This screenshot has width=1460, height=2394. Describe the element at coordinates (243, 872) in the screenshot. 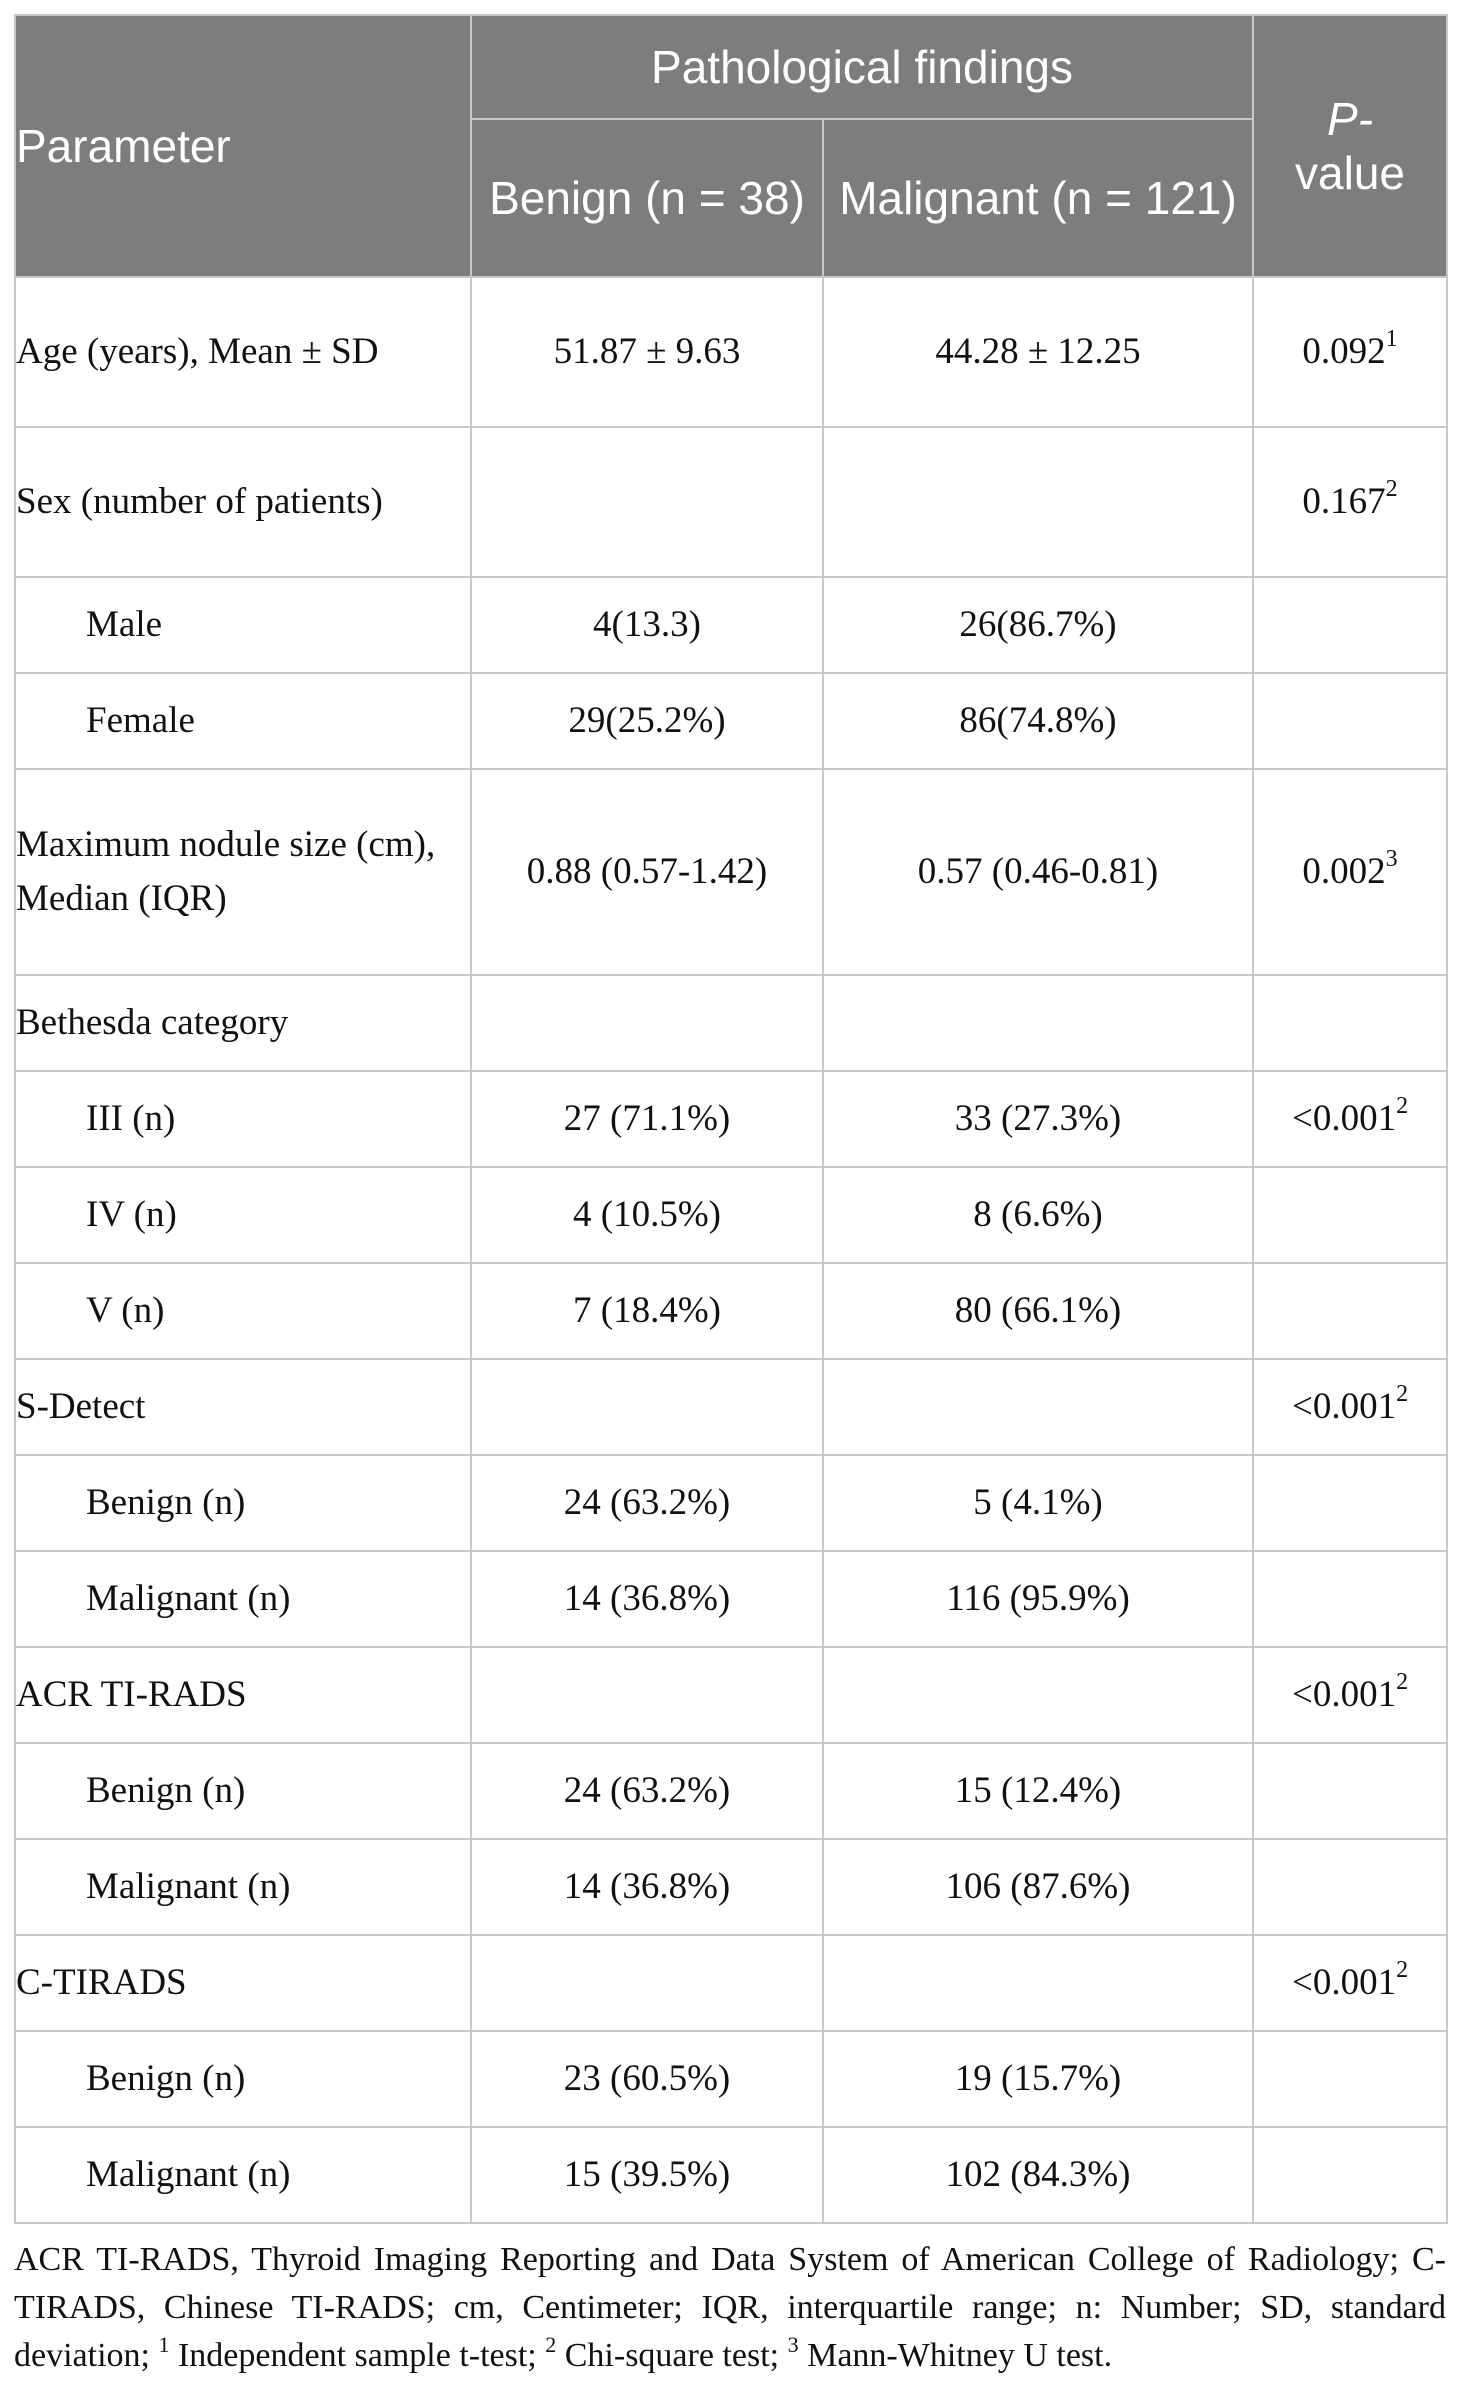

I see `row-label: Maximum nodule size (cm), Median (IQR)` at that location.